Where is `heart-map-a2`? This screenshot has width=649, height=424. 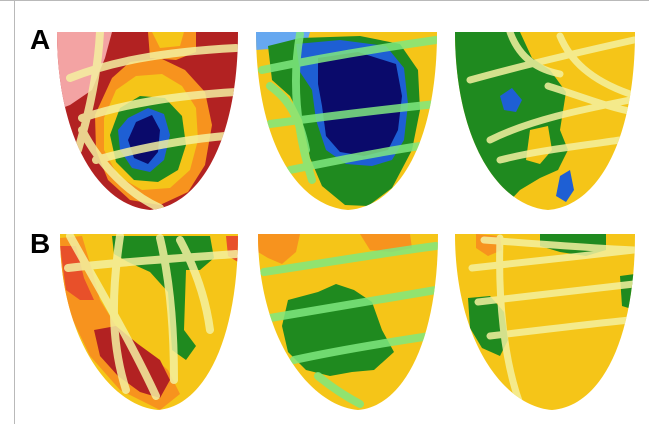 heart-map-a2 is located at coordinates (346, 121).